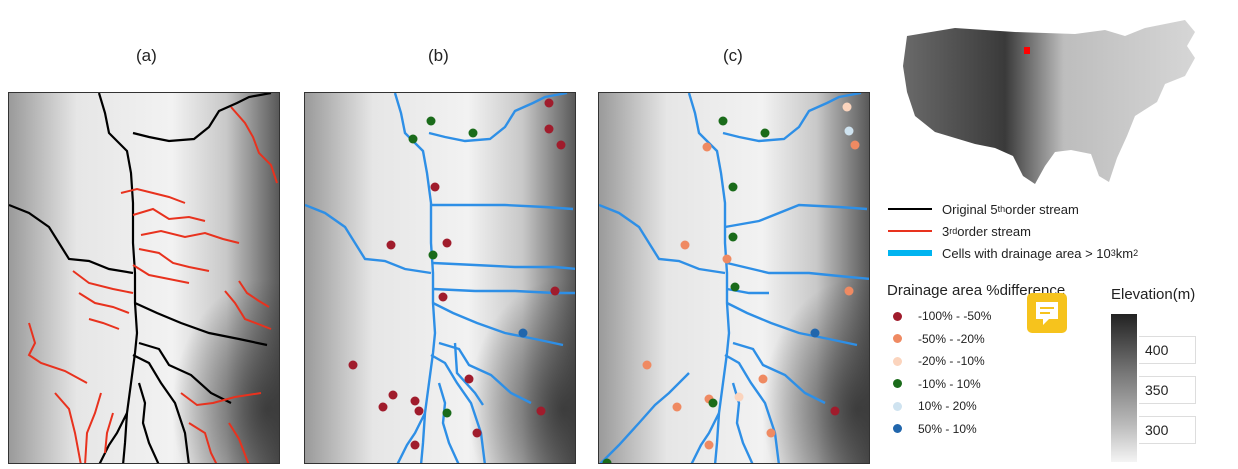 The height and width of the screenshot is (469, 1238). What do you see at coordinates (992, 429) in the screenshot?
I see `difference-legend-item: 50% - 10%` at bounding box center [992, 429].